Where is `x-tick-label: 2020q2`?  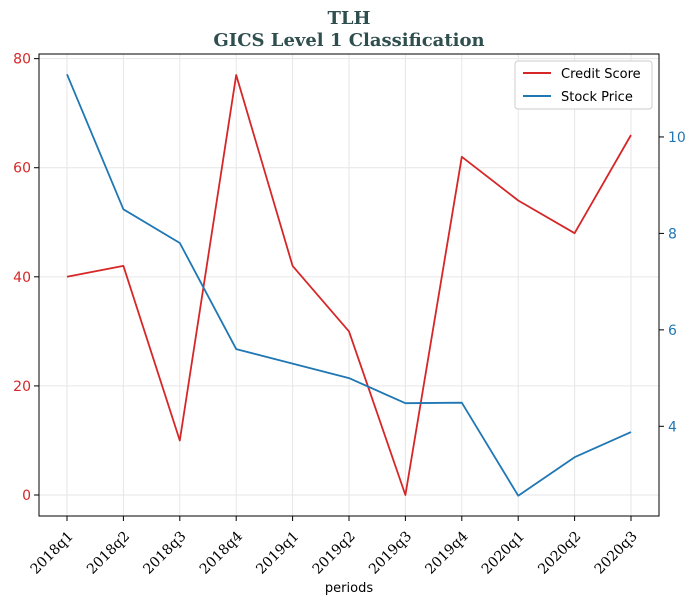 x-tick-label: 2020q2 is located at coordinates (559, 552).